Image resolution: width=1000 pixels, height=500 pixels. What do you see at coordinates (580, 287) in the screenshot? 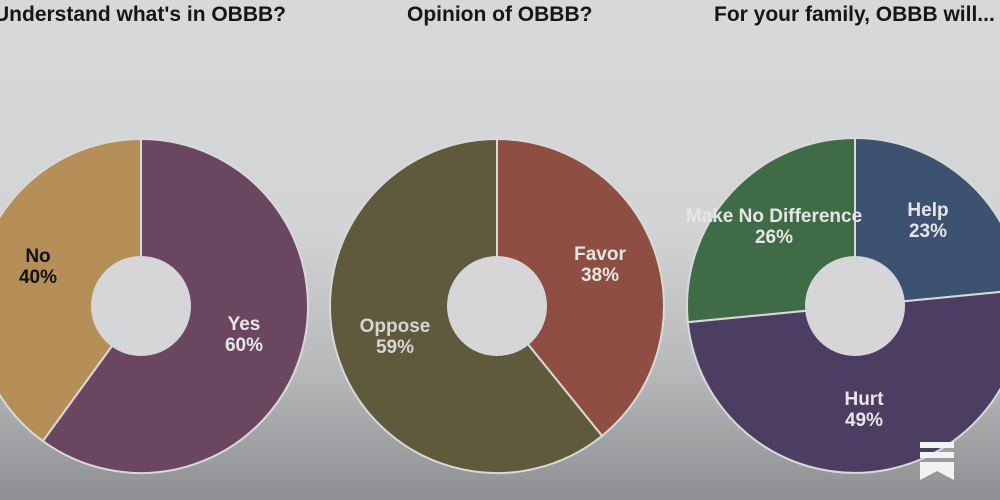
I see `pie-slice-favor` at bounding box center [580, 287].